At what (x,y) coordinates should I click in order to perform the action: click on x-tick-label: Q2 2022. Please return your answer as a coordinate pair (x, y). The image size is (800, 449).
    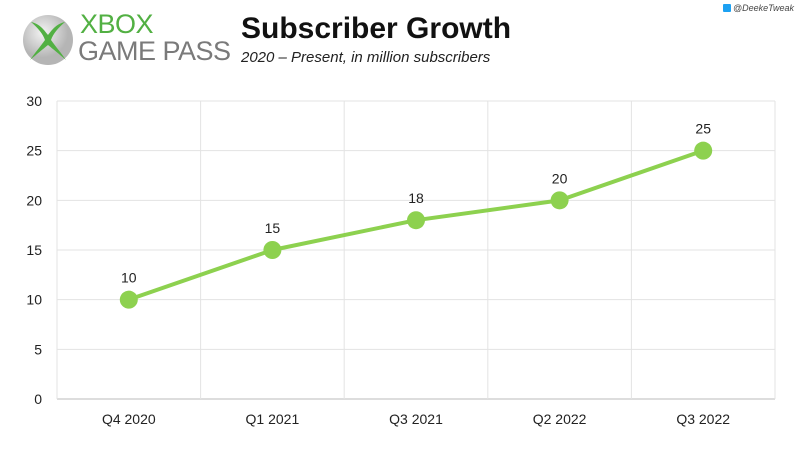
    Looking at the image, I should click on (560, 419).